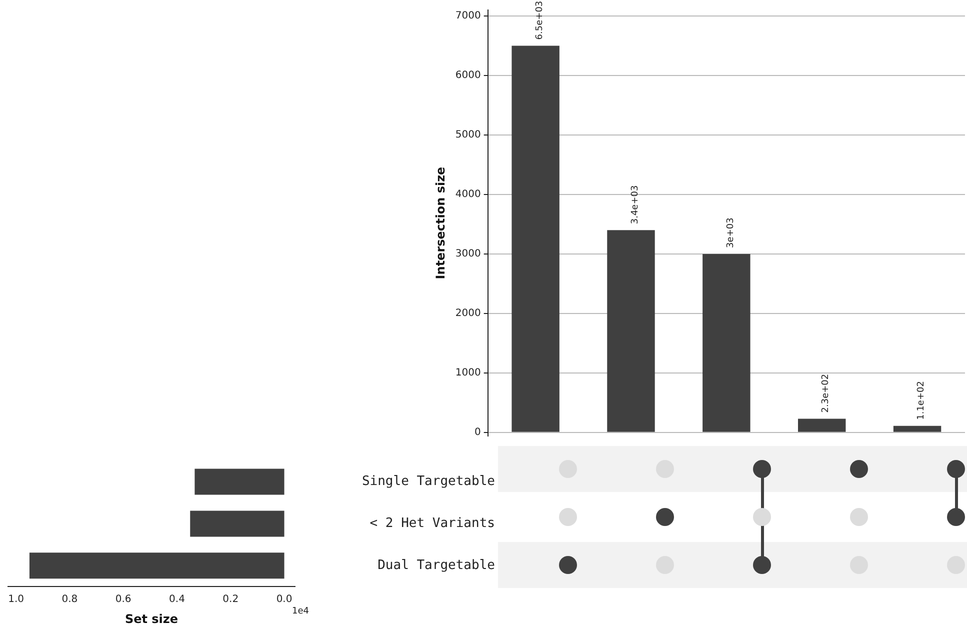 This screenshot has height=631, width=967. Describe the element at coordinates (635, 204) in the screenshot. I see `data-label: 3.4e+03` at that location.